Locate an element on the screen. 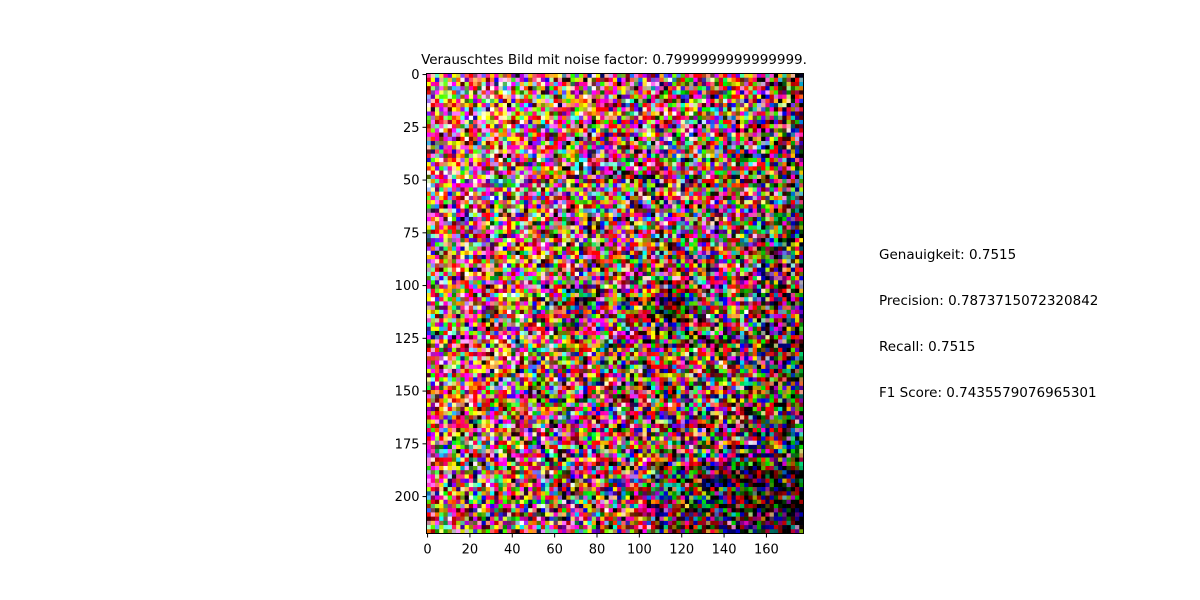 The width and height of the screenshot is (1200, 600). y-tick-label: 175 is located at coordinates (407, 444).